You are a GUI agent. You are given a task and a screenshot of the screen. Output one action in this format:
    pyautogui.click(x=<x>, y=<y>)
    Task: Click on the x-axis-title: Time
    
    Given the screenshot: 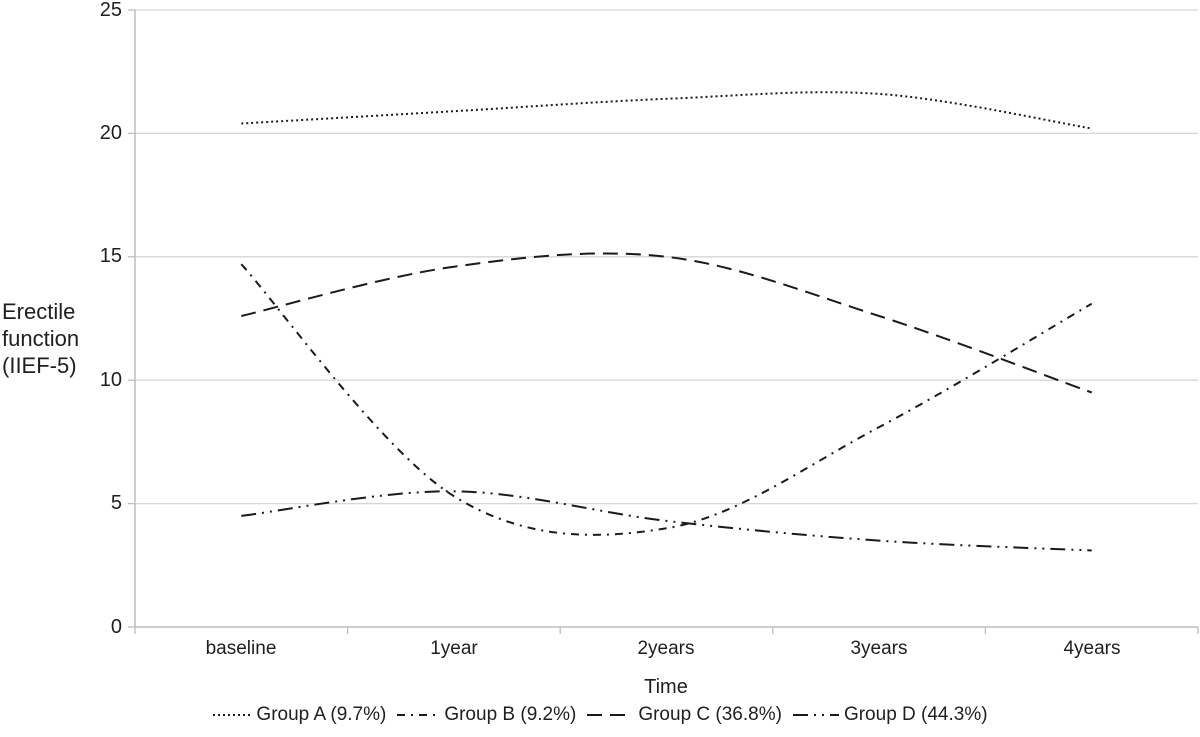 What is the action you would take?
    pyautogui.click(x=666, y=687)
    